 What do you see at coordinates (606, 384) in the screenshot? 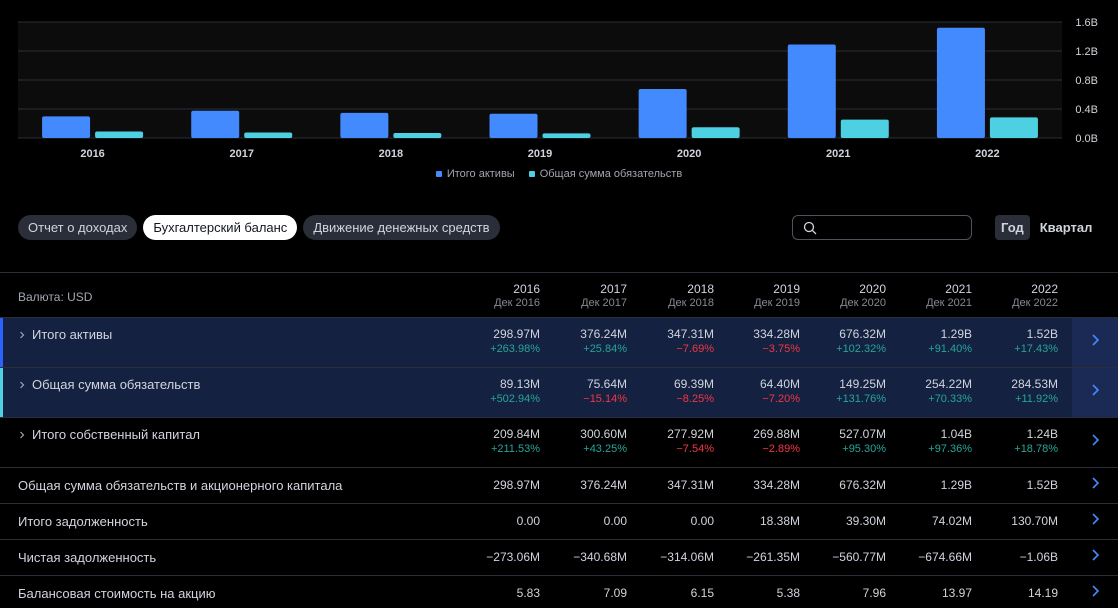
I see `cell-value: 75.64M` at bounding box center [606, 384].